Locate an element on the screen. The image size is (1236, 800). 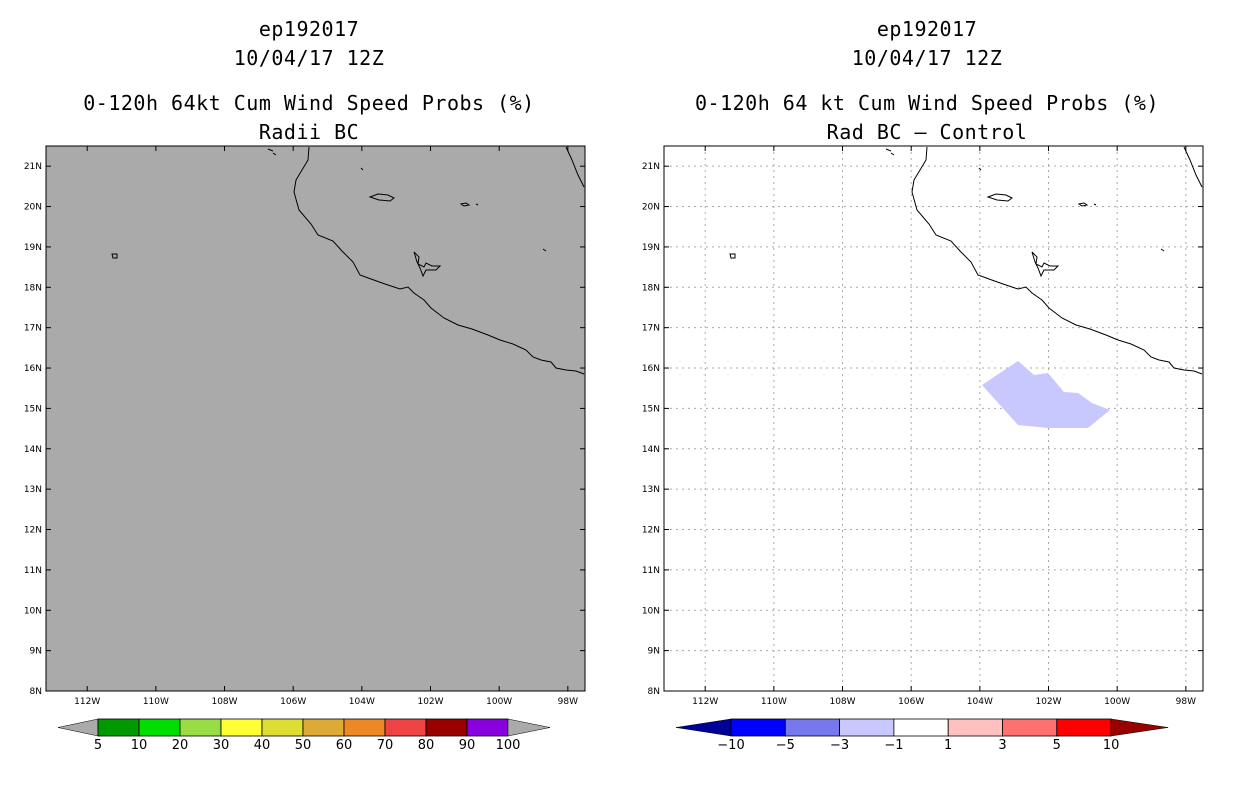
left-colorbar: 5 10 20 30 40 50 60 70 80 90 100 is located at coordinates (304, 735).